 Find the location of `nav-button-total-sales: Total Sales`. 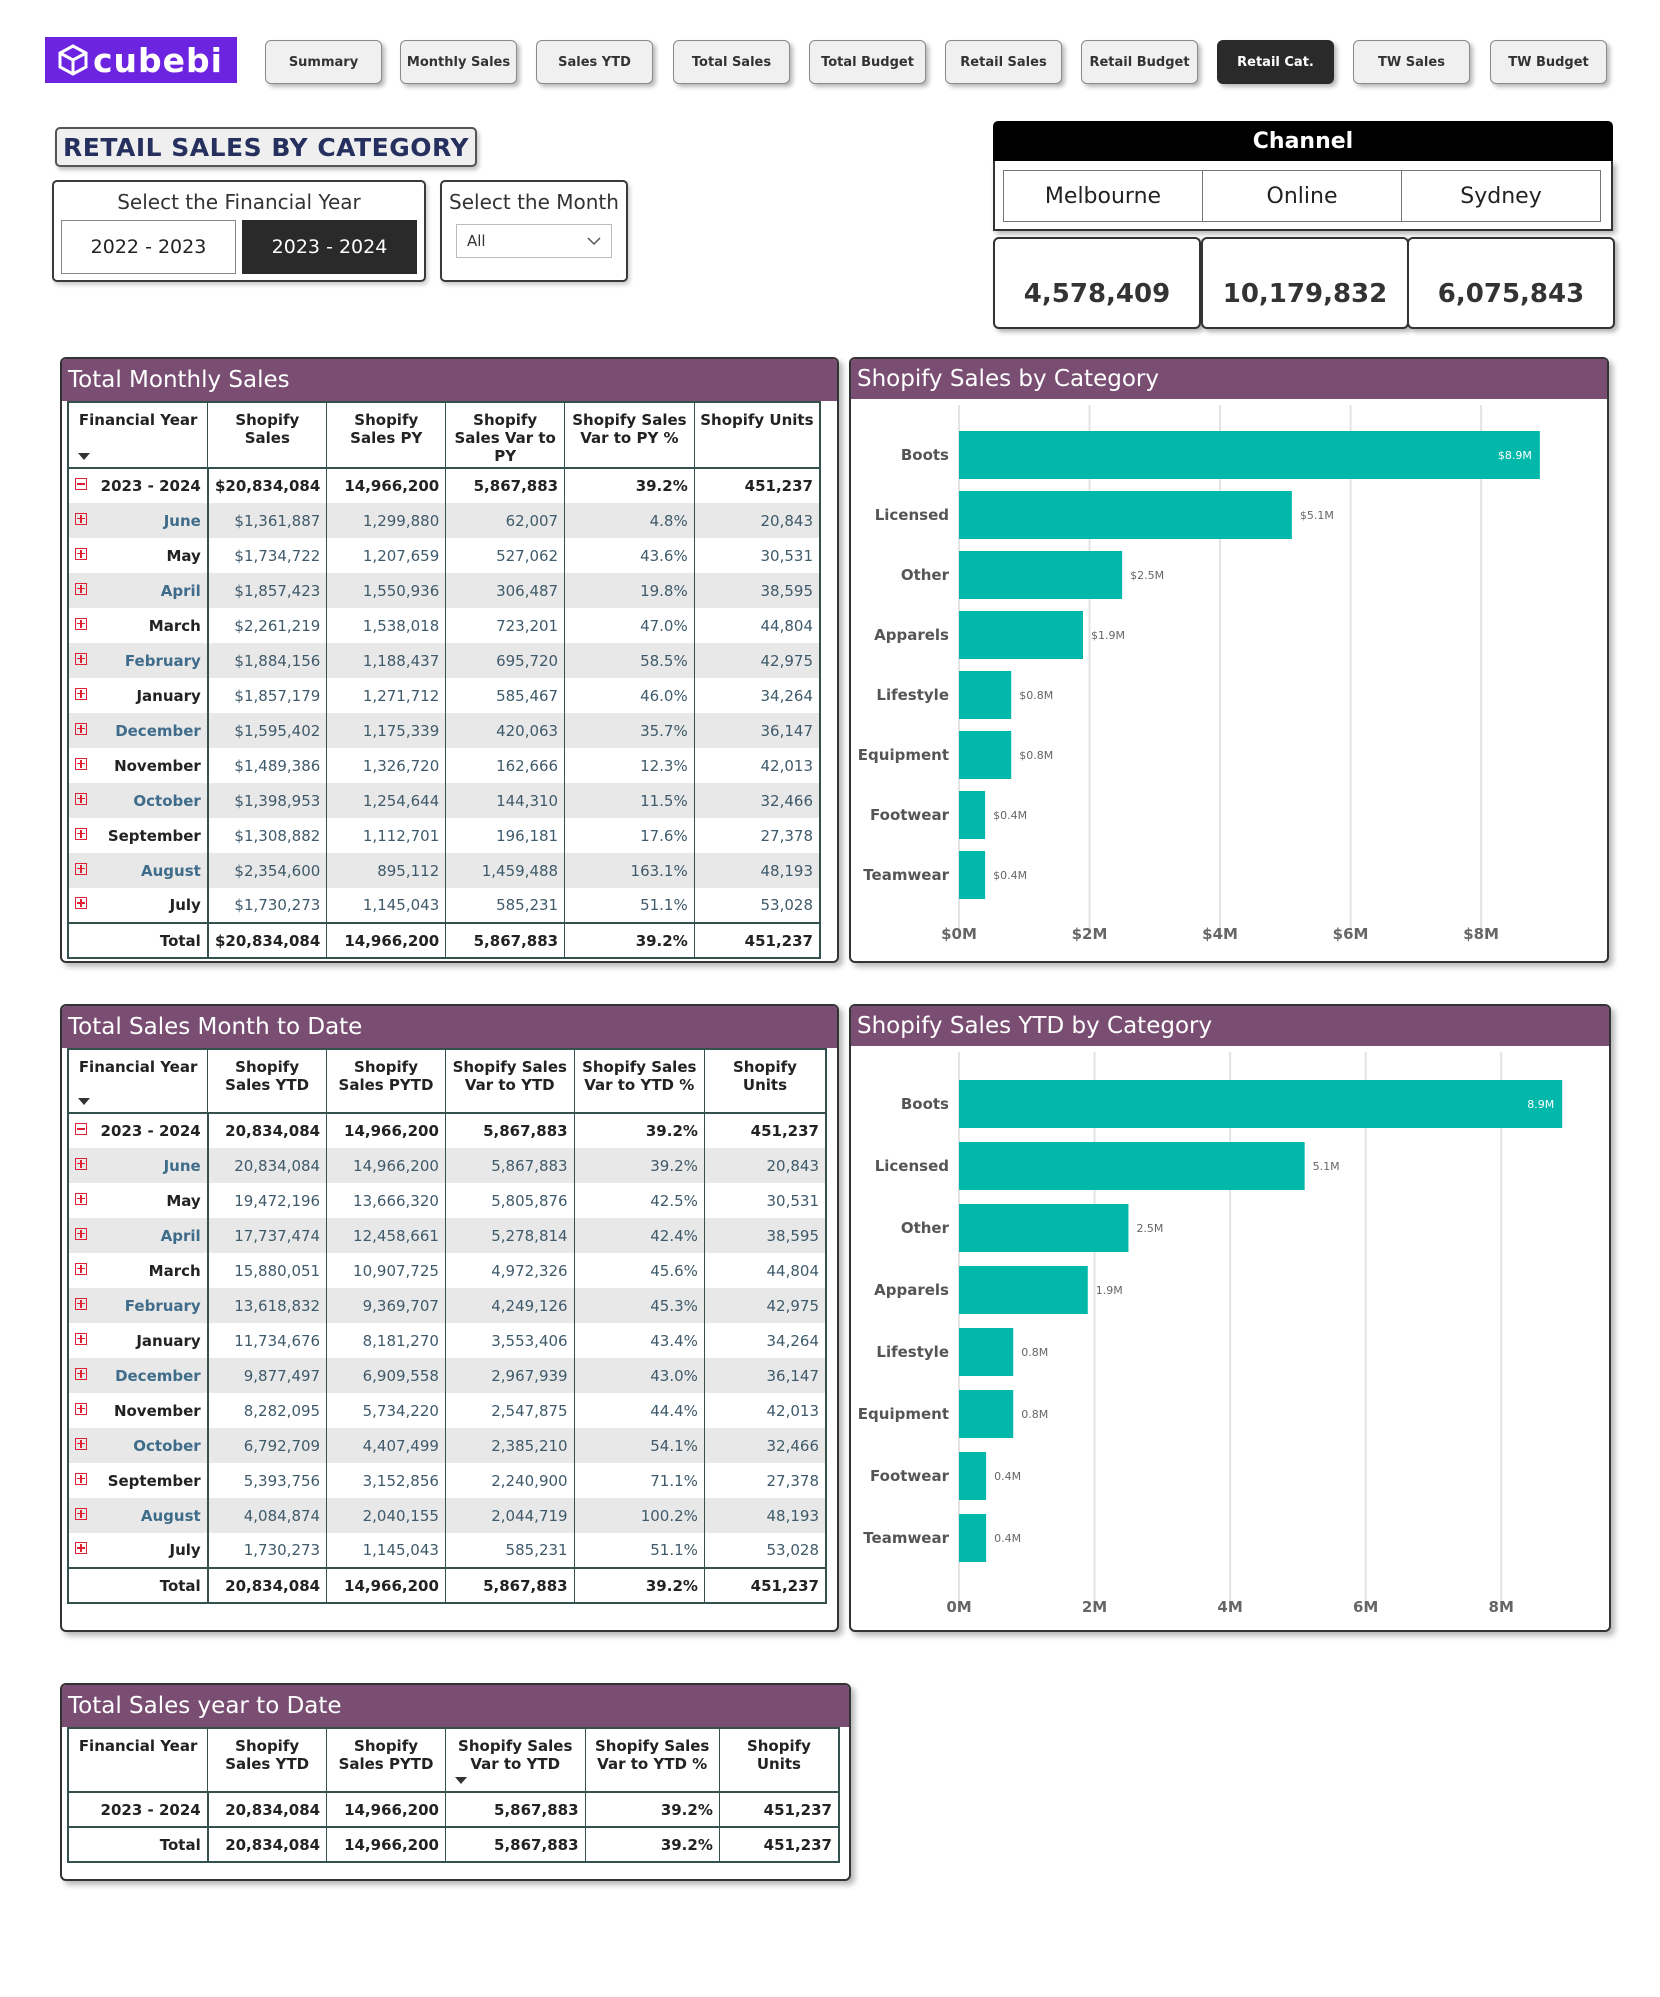

nav-button-total-sales: Total Sales is located at coordinates (731, 62).